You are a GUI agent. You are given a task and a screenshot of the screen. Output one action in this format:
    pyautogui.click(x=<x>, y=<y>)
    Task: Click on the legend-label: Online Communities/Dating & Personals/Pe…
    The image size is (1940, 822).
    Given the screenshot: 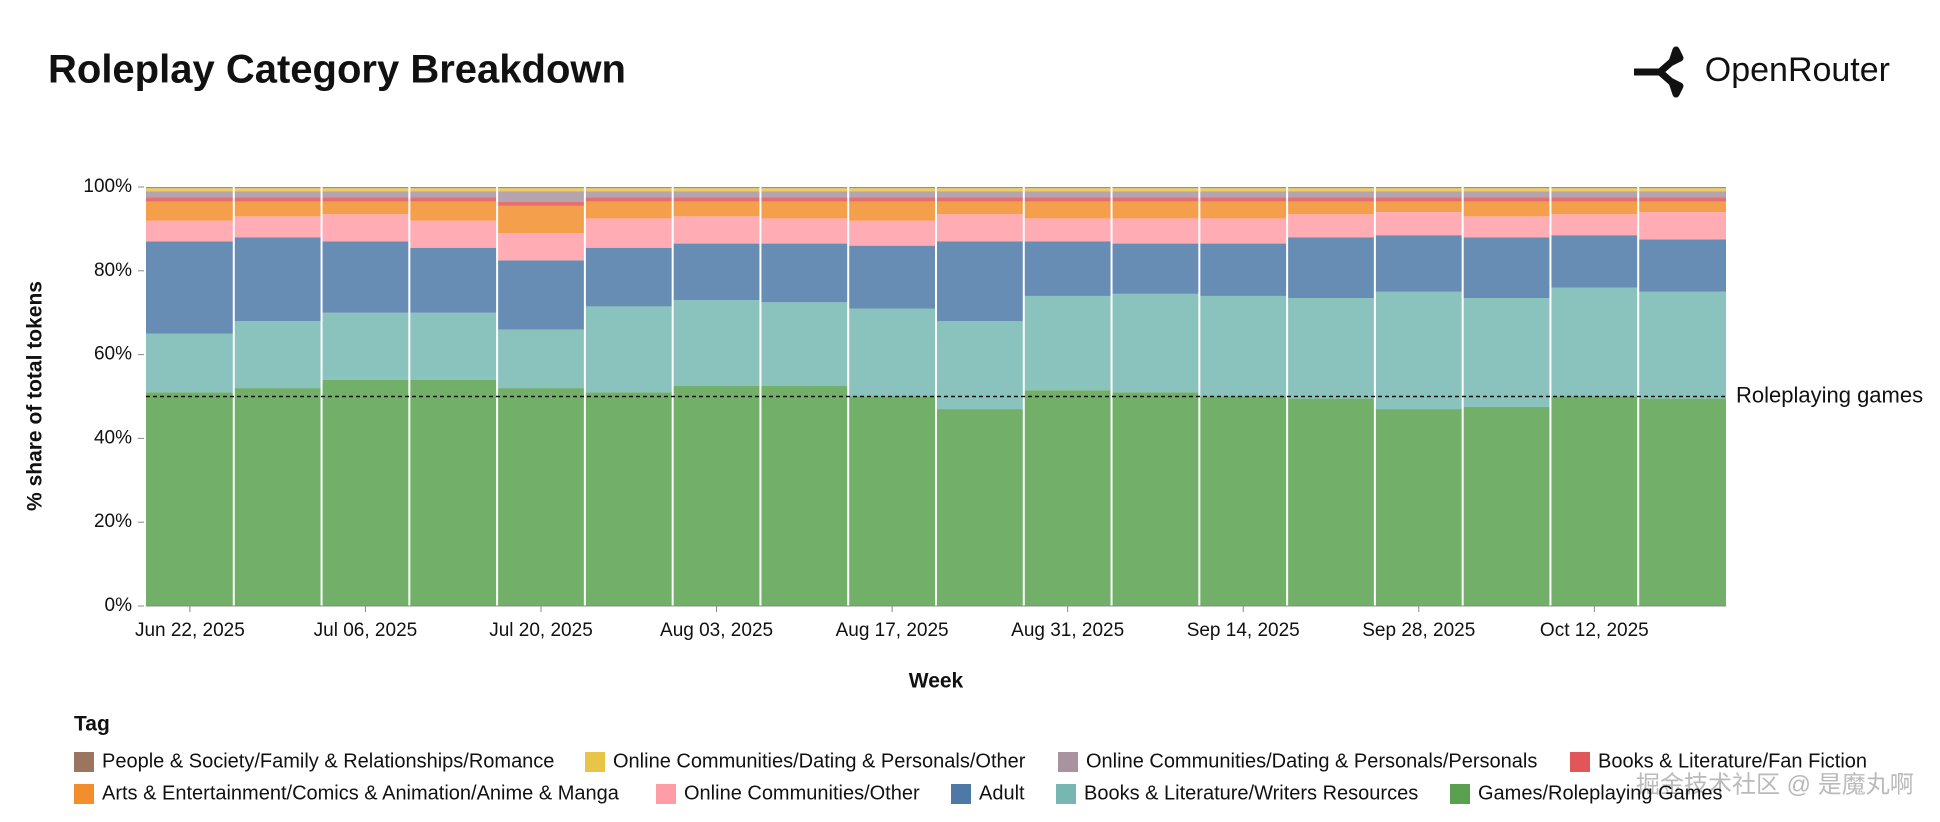 What is the action you would take?
    pyautogui.click(x=1311, y=761)
    